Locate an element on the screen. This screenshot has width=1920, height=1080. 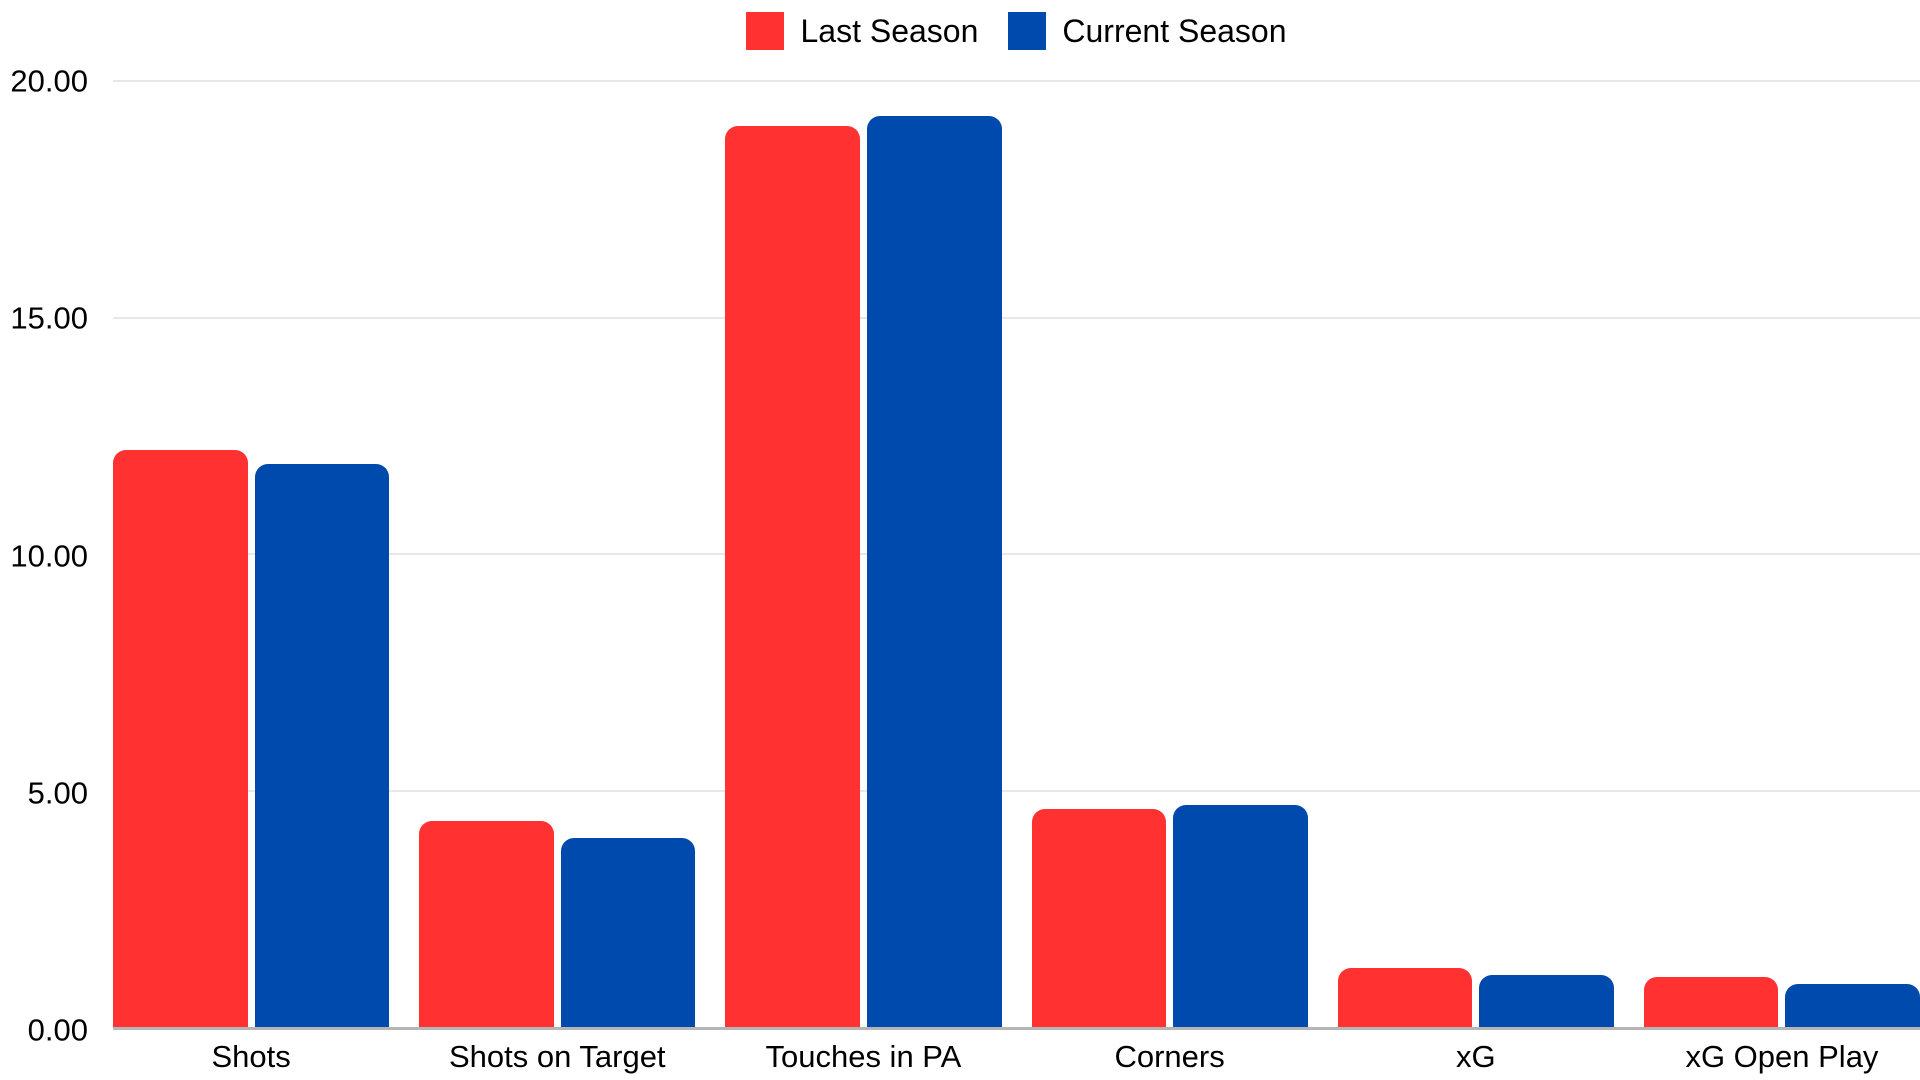
y-axis: 0.00 5.00 10.00 15.00 20.00 is located at coordinates (44, 540).